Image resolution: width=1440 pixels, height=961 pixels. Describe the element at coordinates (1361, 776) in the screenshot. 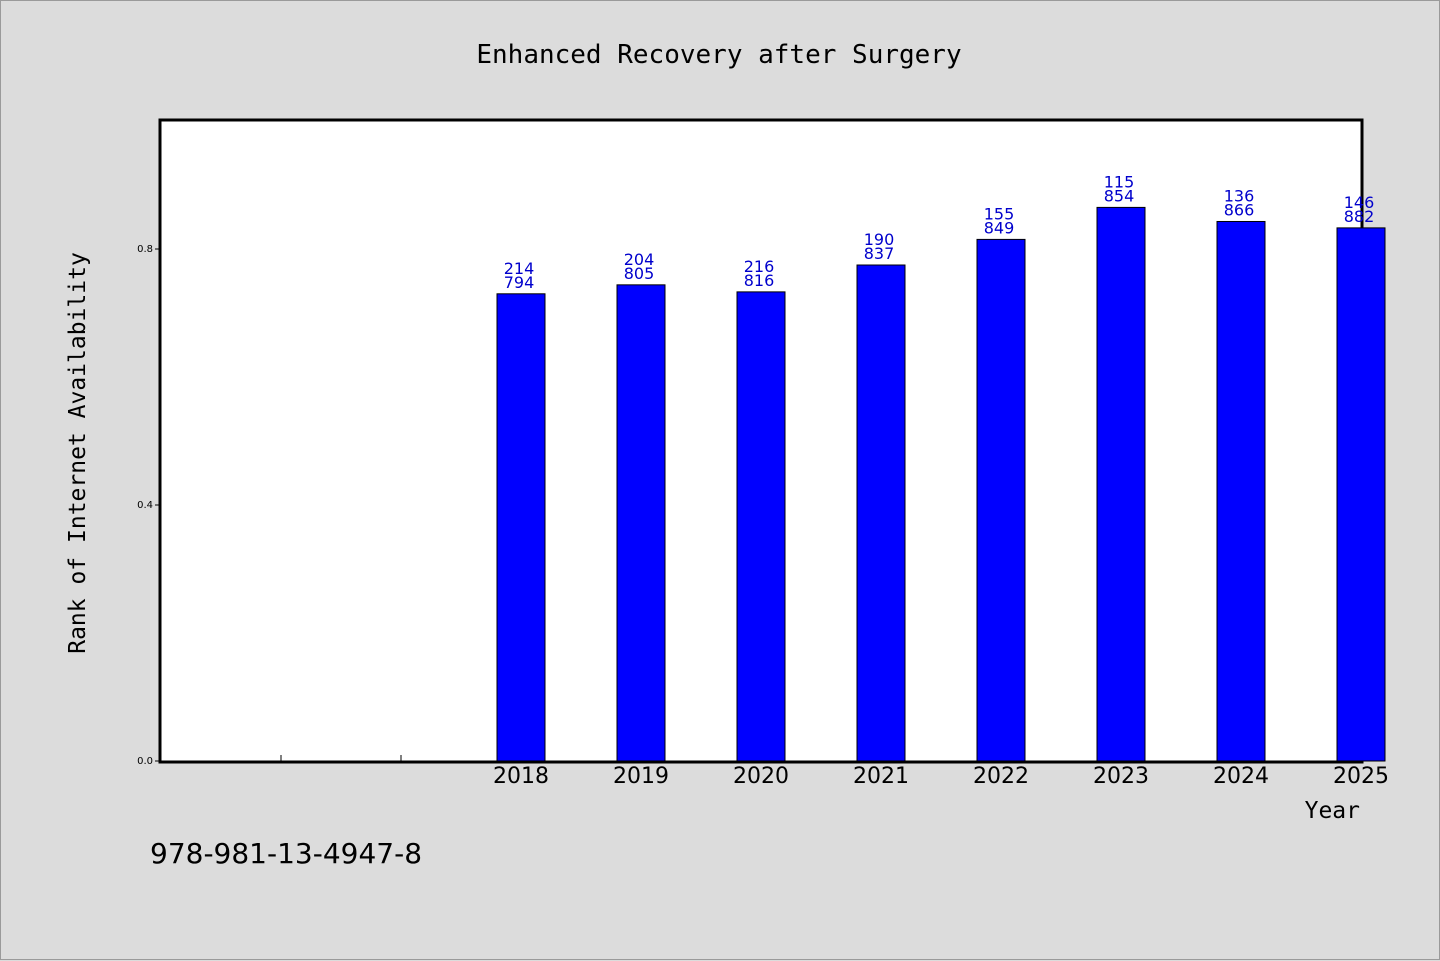

I see `x-tick-label: 2025` at that location.